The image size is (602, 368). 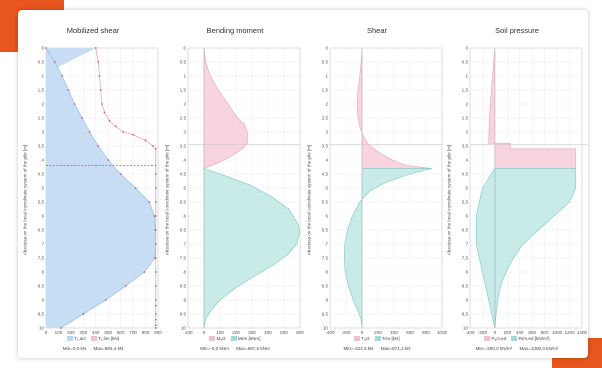 I want to click on series-area-top-wedge, so click(x=71, y=61).